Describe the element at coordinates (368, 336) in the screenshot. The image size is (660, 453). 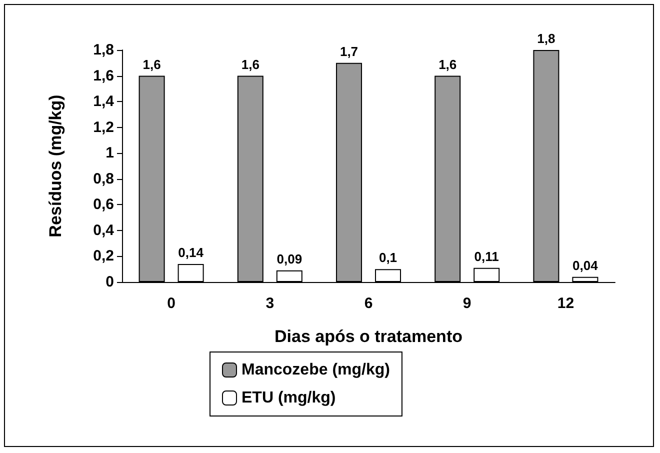
I see `x-axis-title: Dias após o tratamento` at that location.